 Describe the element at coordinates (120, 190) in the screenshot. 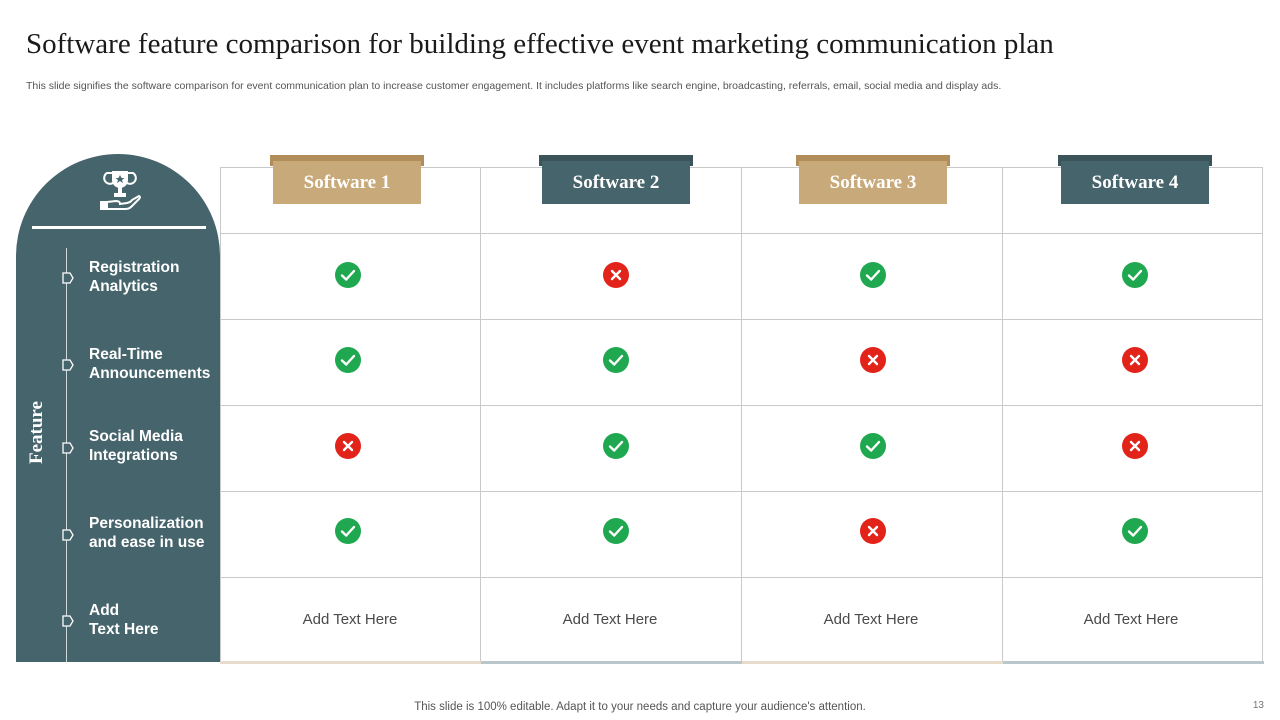

I see `trophy-in-hand-icon` at that location.